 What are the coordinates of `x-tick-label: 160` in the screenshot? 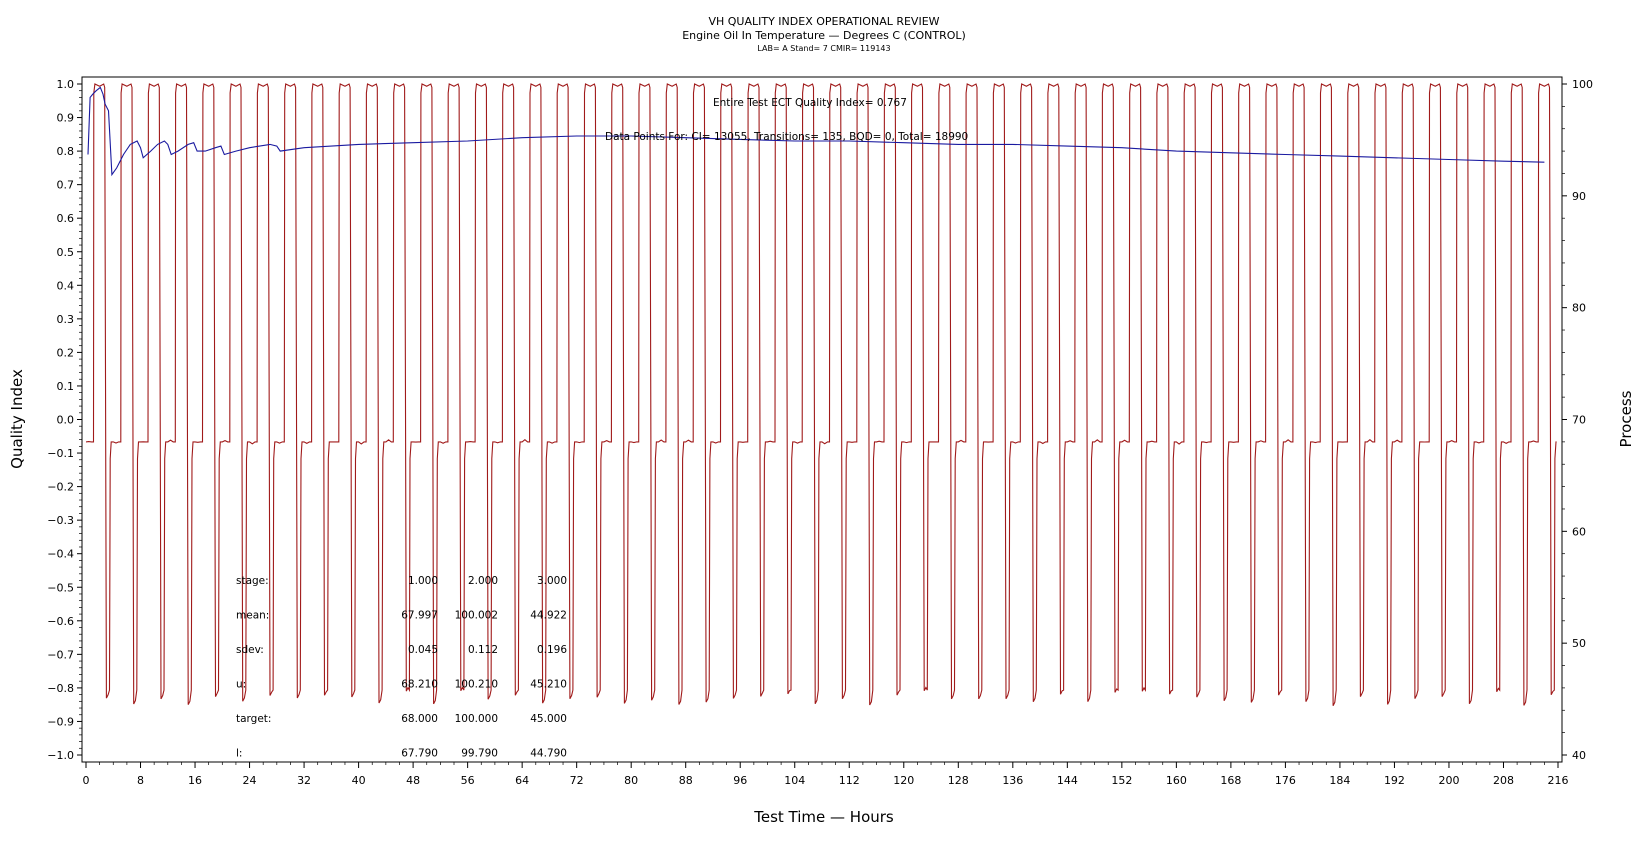 It's located at (1176, 780).